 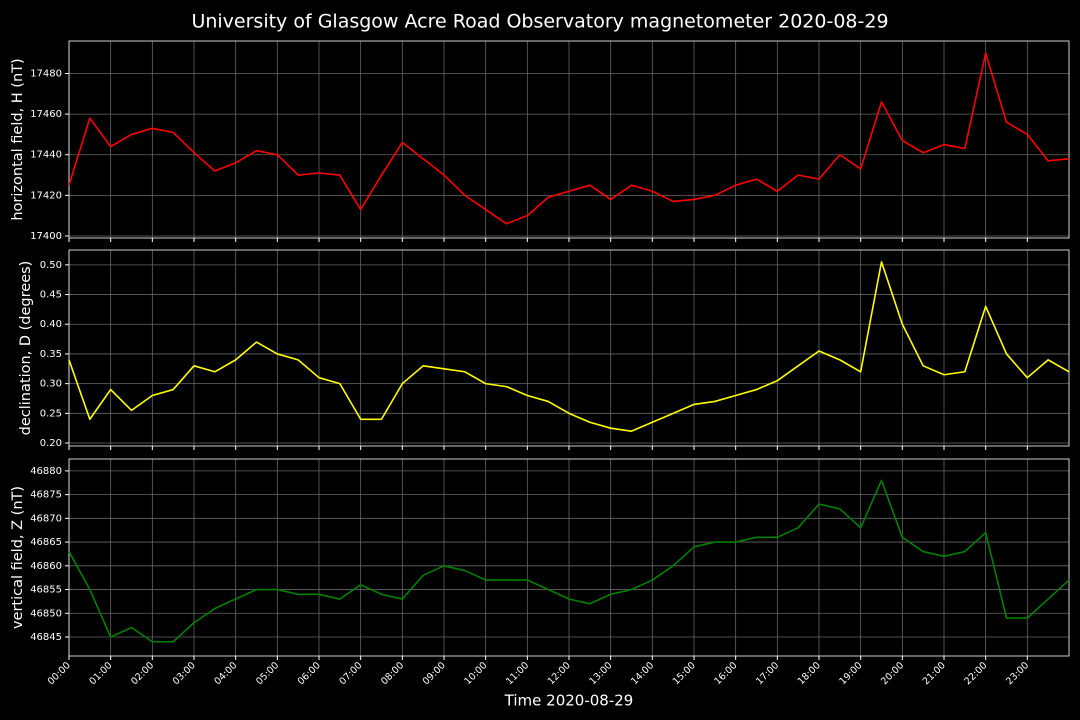 What do you see at coordinates (46, 566) in the screenshot?
I see `y-tick-label: 46860` at bounding box center [46, 566].